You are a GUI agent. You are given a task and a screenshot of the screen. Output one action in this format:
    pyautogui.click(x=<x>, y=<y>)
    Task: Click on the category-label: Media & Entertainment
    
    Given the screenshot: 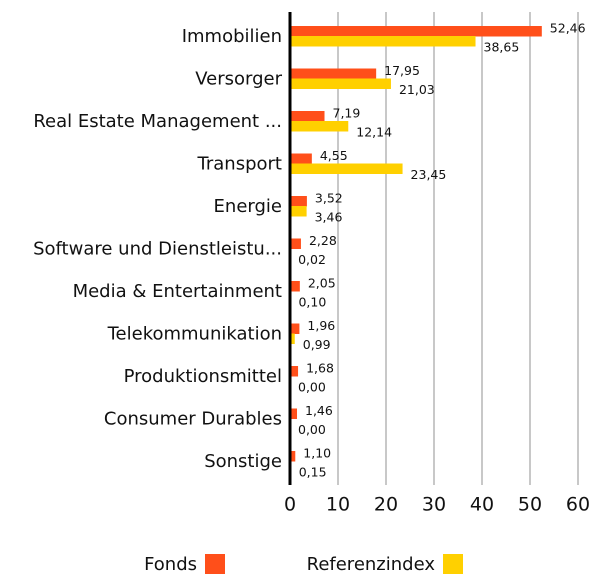 What is the action you would take?
    pyautogui.click(x=177, y=291)
    